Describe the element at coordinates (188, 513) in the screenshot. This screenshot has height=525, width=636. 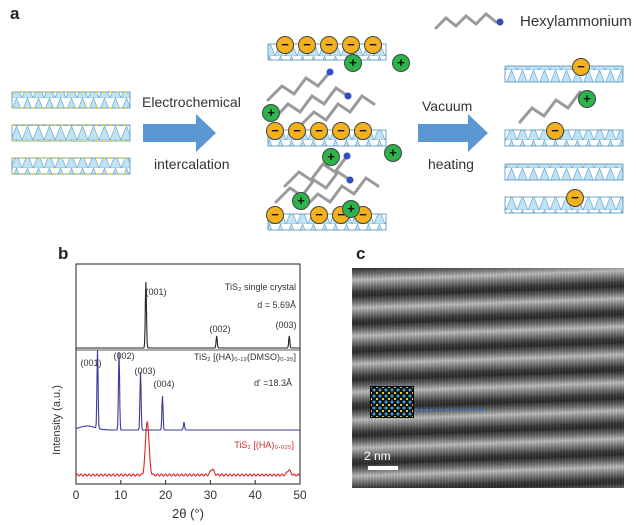
I see `x-axis-label: 2θ (°)` at that location.